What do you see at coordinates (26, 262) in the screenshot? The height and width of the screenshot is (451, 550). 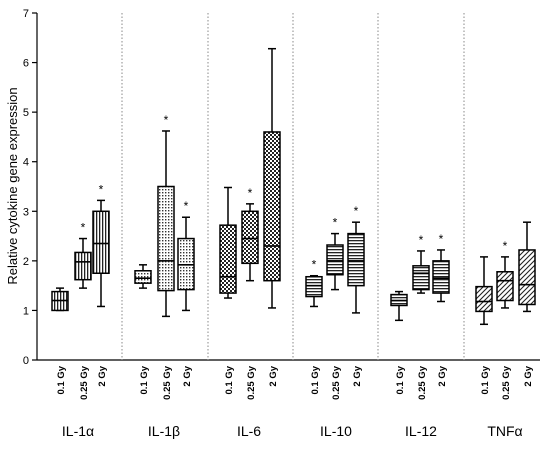 I see `y-tick-label: 2` at bounding box center [26, 262].